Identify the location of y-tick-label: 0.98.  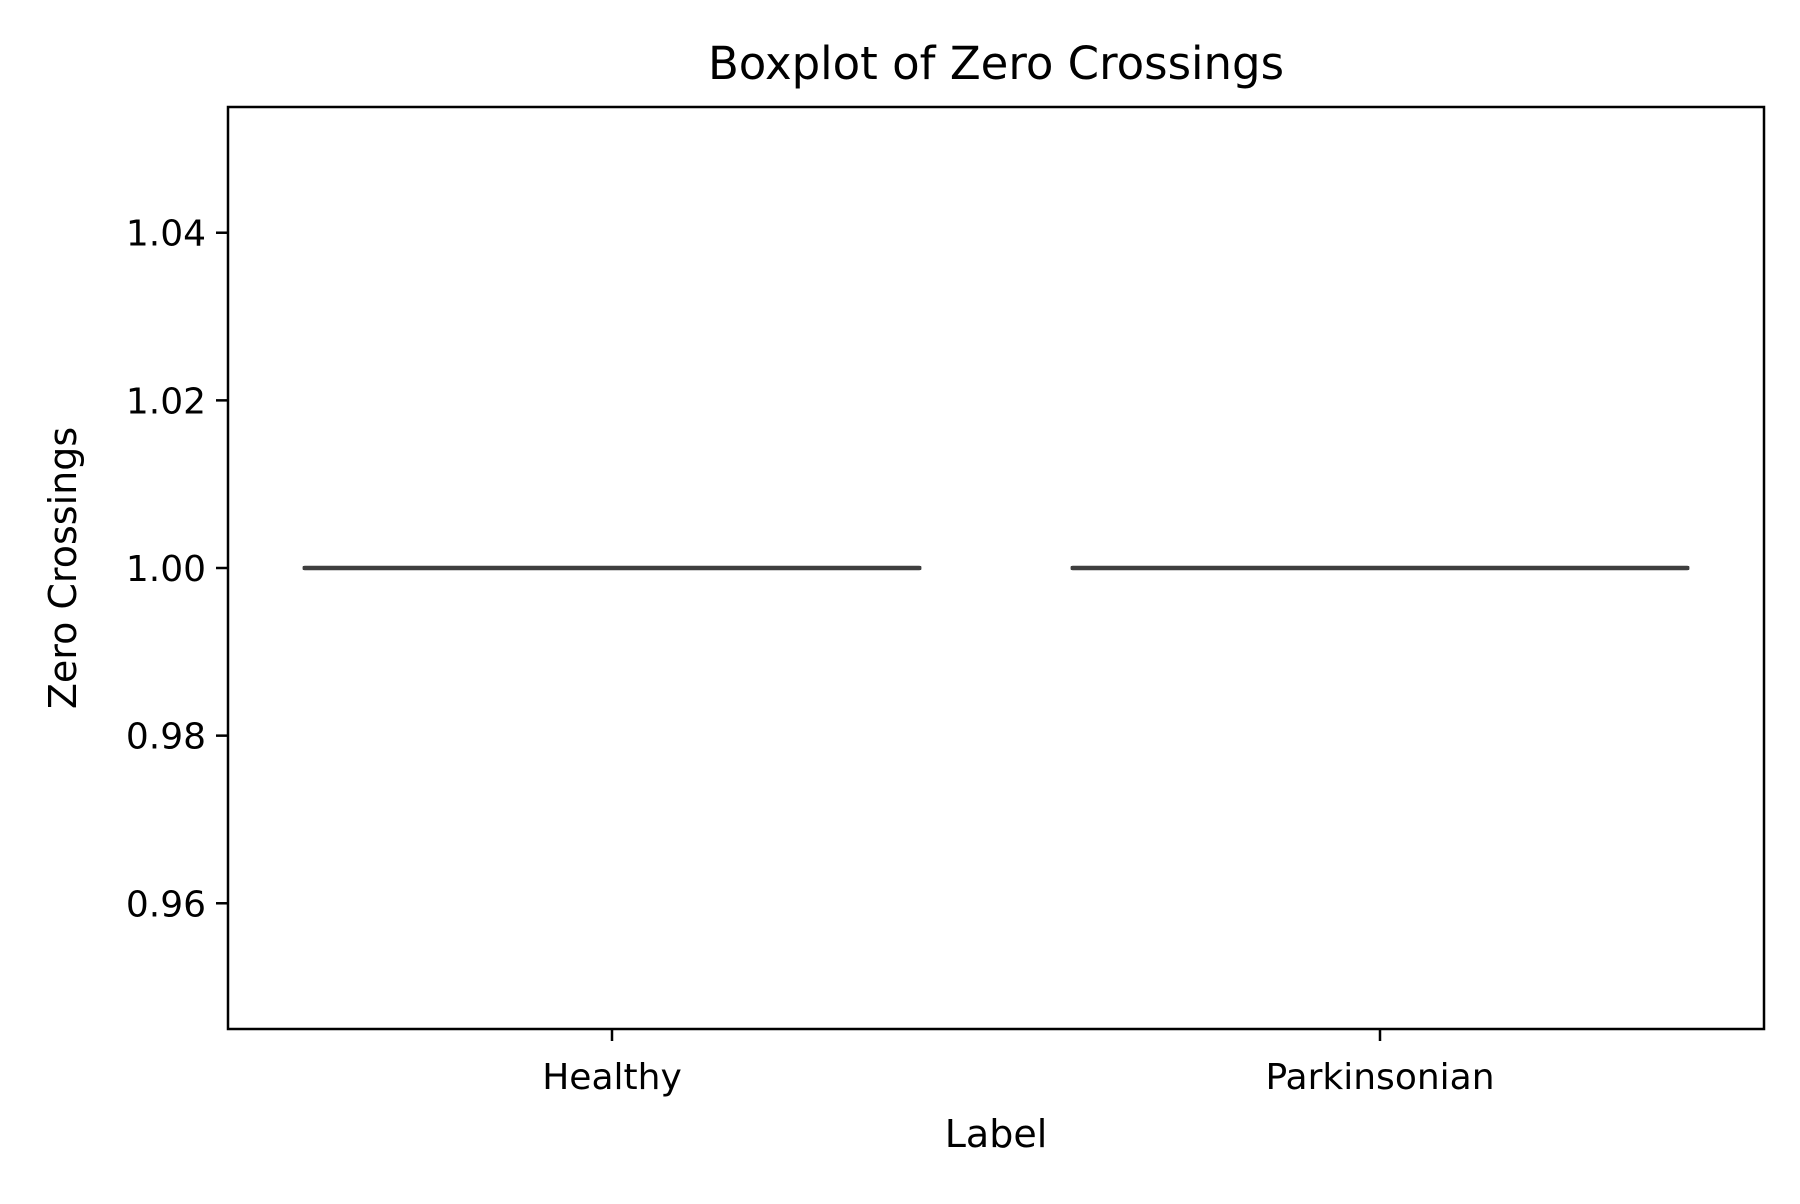
(166, 737).